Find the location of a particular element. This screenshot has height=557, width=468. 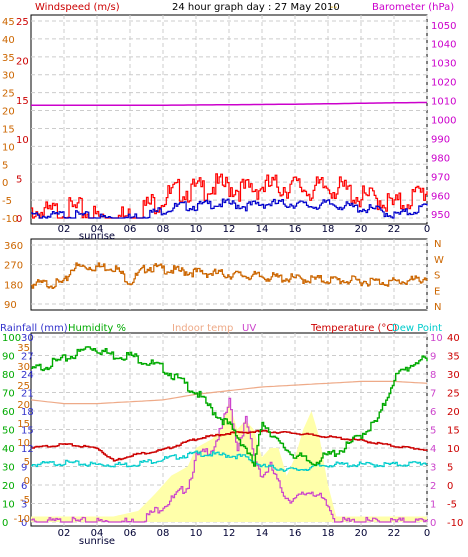

tick-label: 90 is located at coordinates (8, 357).